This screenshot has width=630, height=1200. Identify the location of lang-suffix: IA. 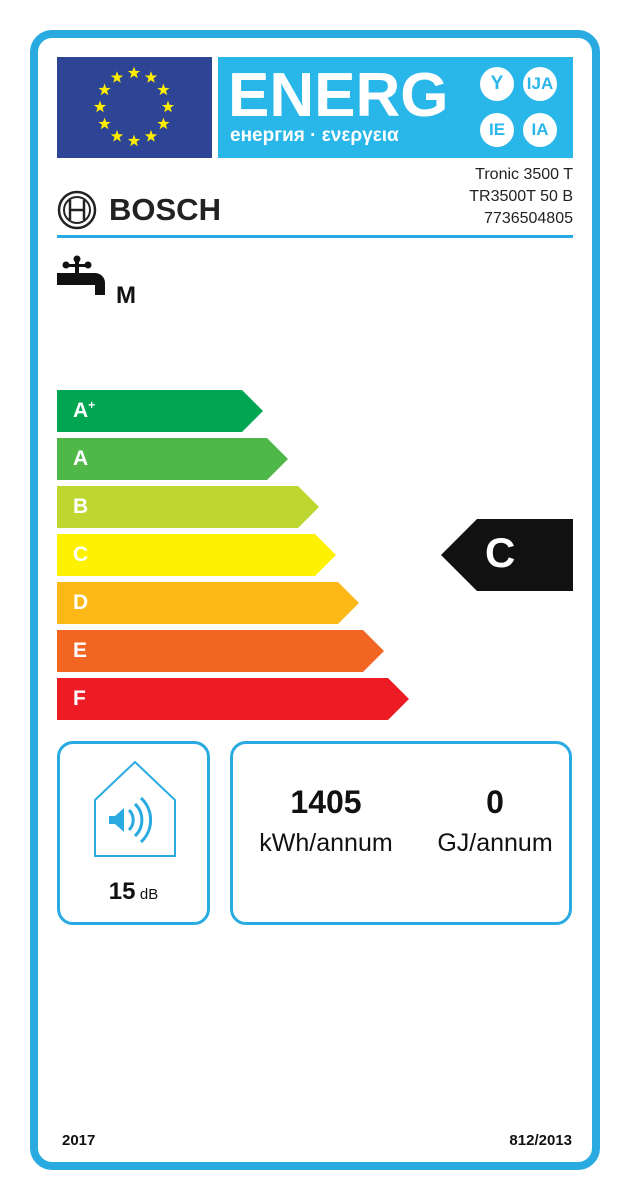
(540, 130).